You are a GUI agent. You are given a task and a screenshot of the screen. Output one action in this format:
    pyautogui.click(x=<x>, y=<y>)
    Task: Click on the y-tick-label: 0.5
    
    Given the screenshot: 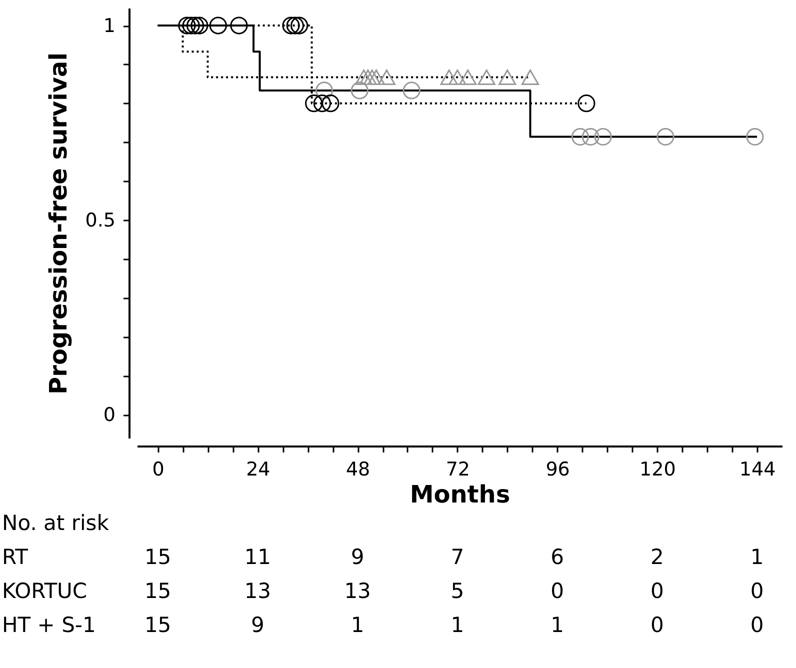 What is the action you would take?
    pyautogui.click(x=100, y=221)
    